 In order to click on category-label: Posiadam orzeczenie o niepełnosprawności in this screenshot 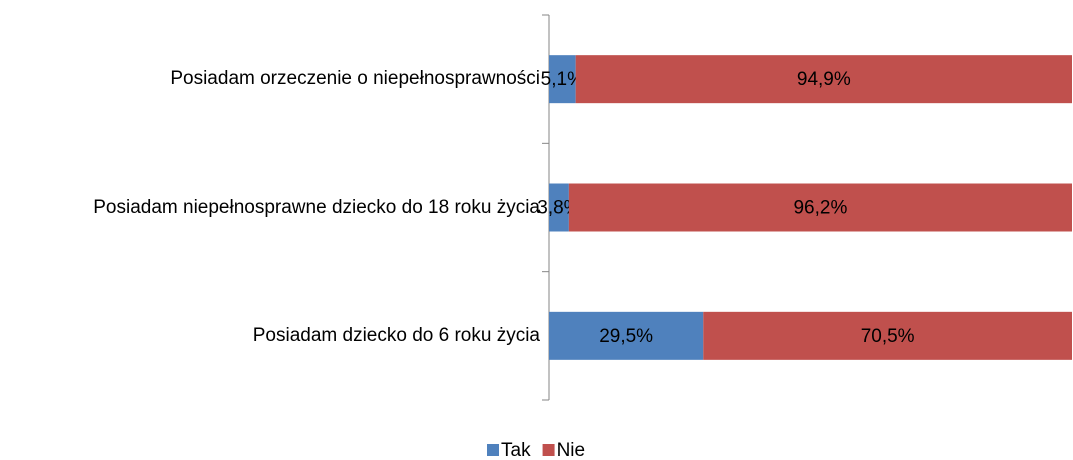, I will do `click(270, 79)`.